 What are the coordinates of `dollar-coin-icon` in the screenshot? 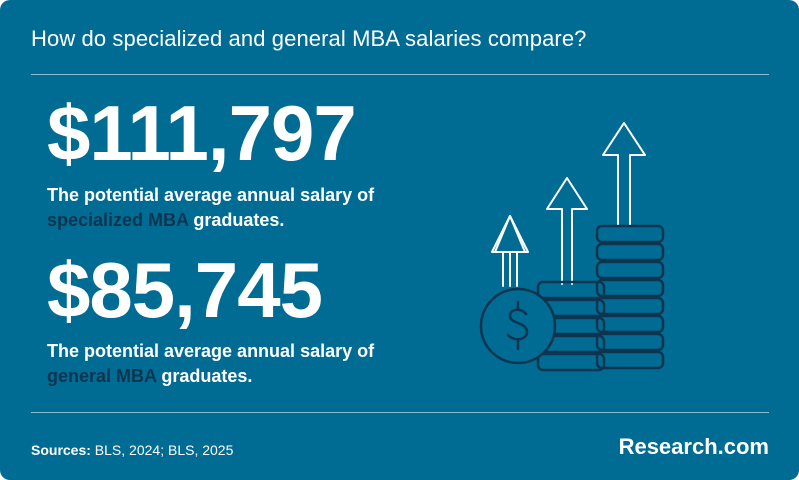 It's located at (518, 326).